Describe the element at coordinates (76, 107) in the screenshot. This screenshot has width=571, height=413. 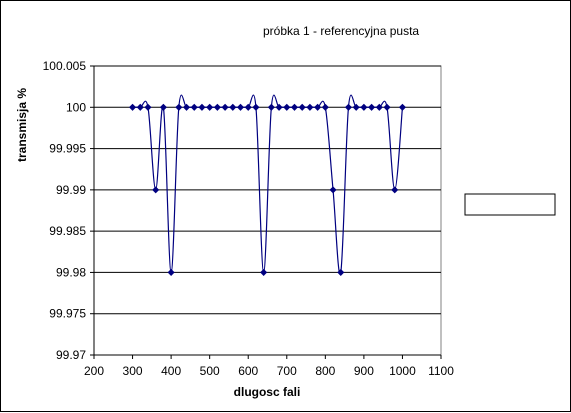
I see `y-tick-label: 100` at that location.